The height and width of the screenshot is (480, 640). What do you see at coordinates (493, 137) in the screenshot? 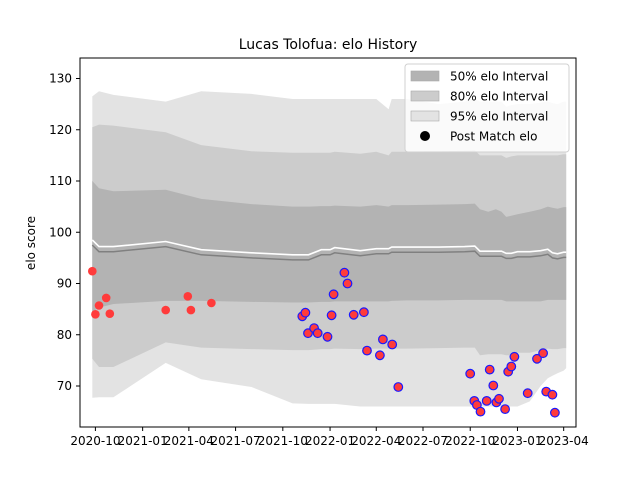
I see `legend-label: Post Match elo` at bounding box center [493, 137].